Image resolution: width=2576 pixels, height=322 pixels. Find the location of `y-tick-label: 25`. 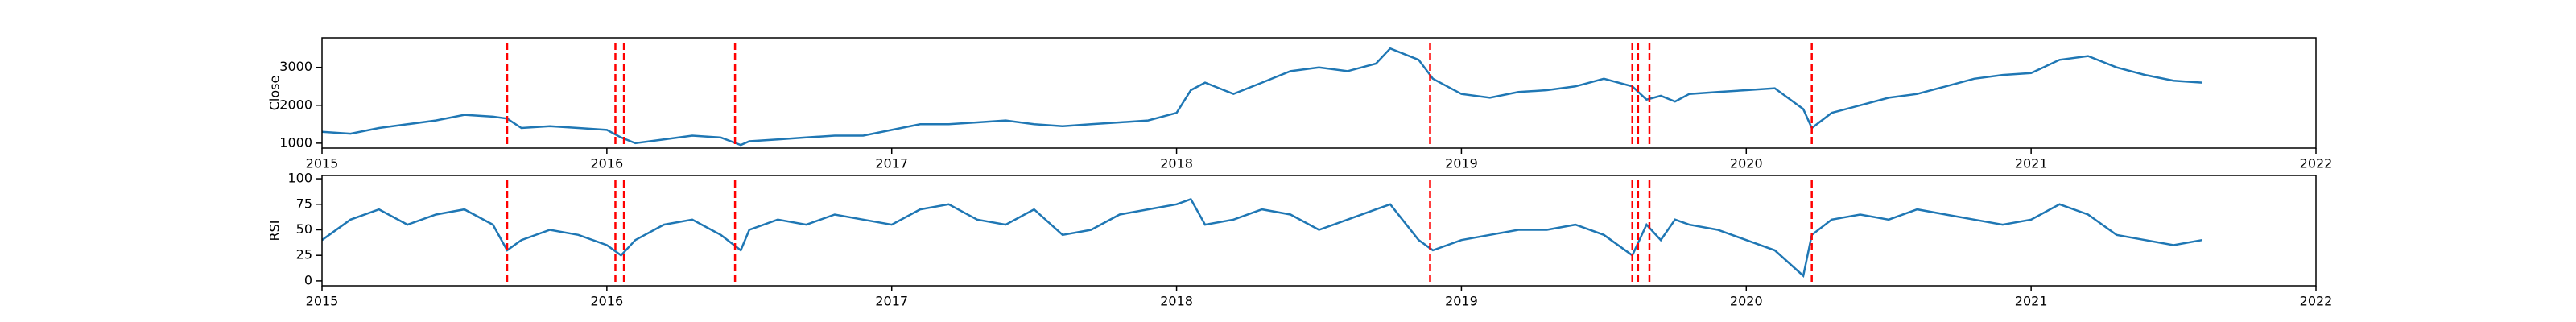

y-tick-label: 25 is located at coordinates (304, 254).